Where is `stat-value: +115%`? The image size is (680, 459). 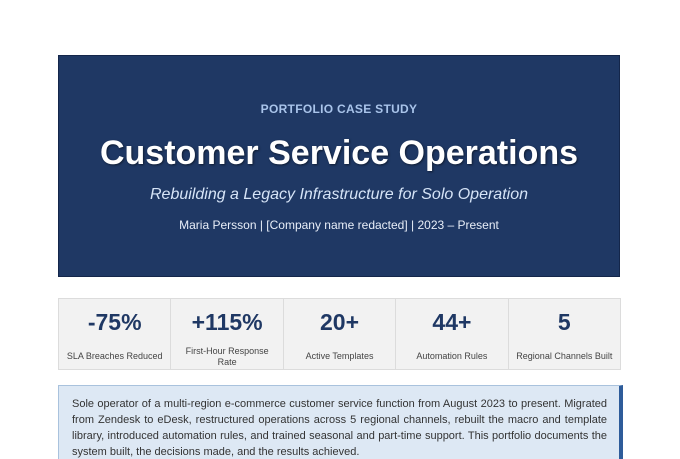
stat-value: +115% is located at coordinates (227, 322).